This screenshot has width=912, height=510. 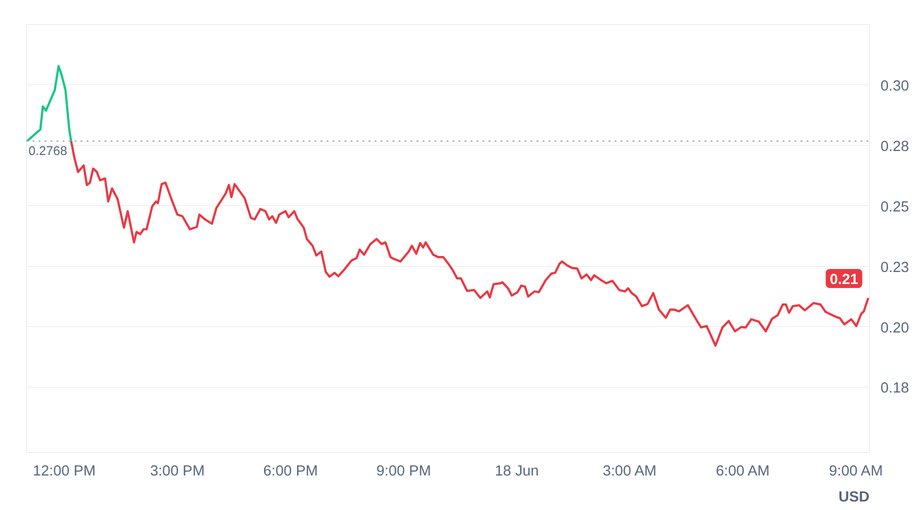 What do you see at coordinates (895, 146) in the screenshot?
I see `y-tick-label: 0.28` at bounding box center [895, 146].